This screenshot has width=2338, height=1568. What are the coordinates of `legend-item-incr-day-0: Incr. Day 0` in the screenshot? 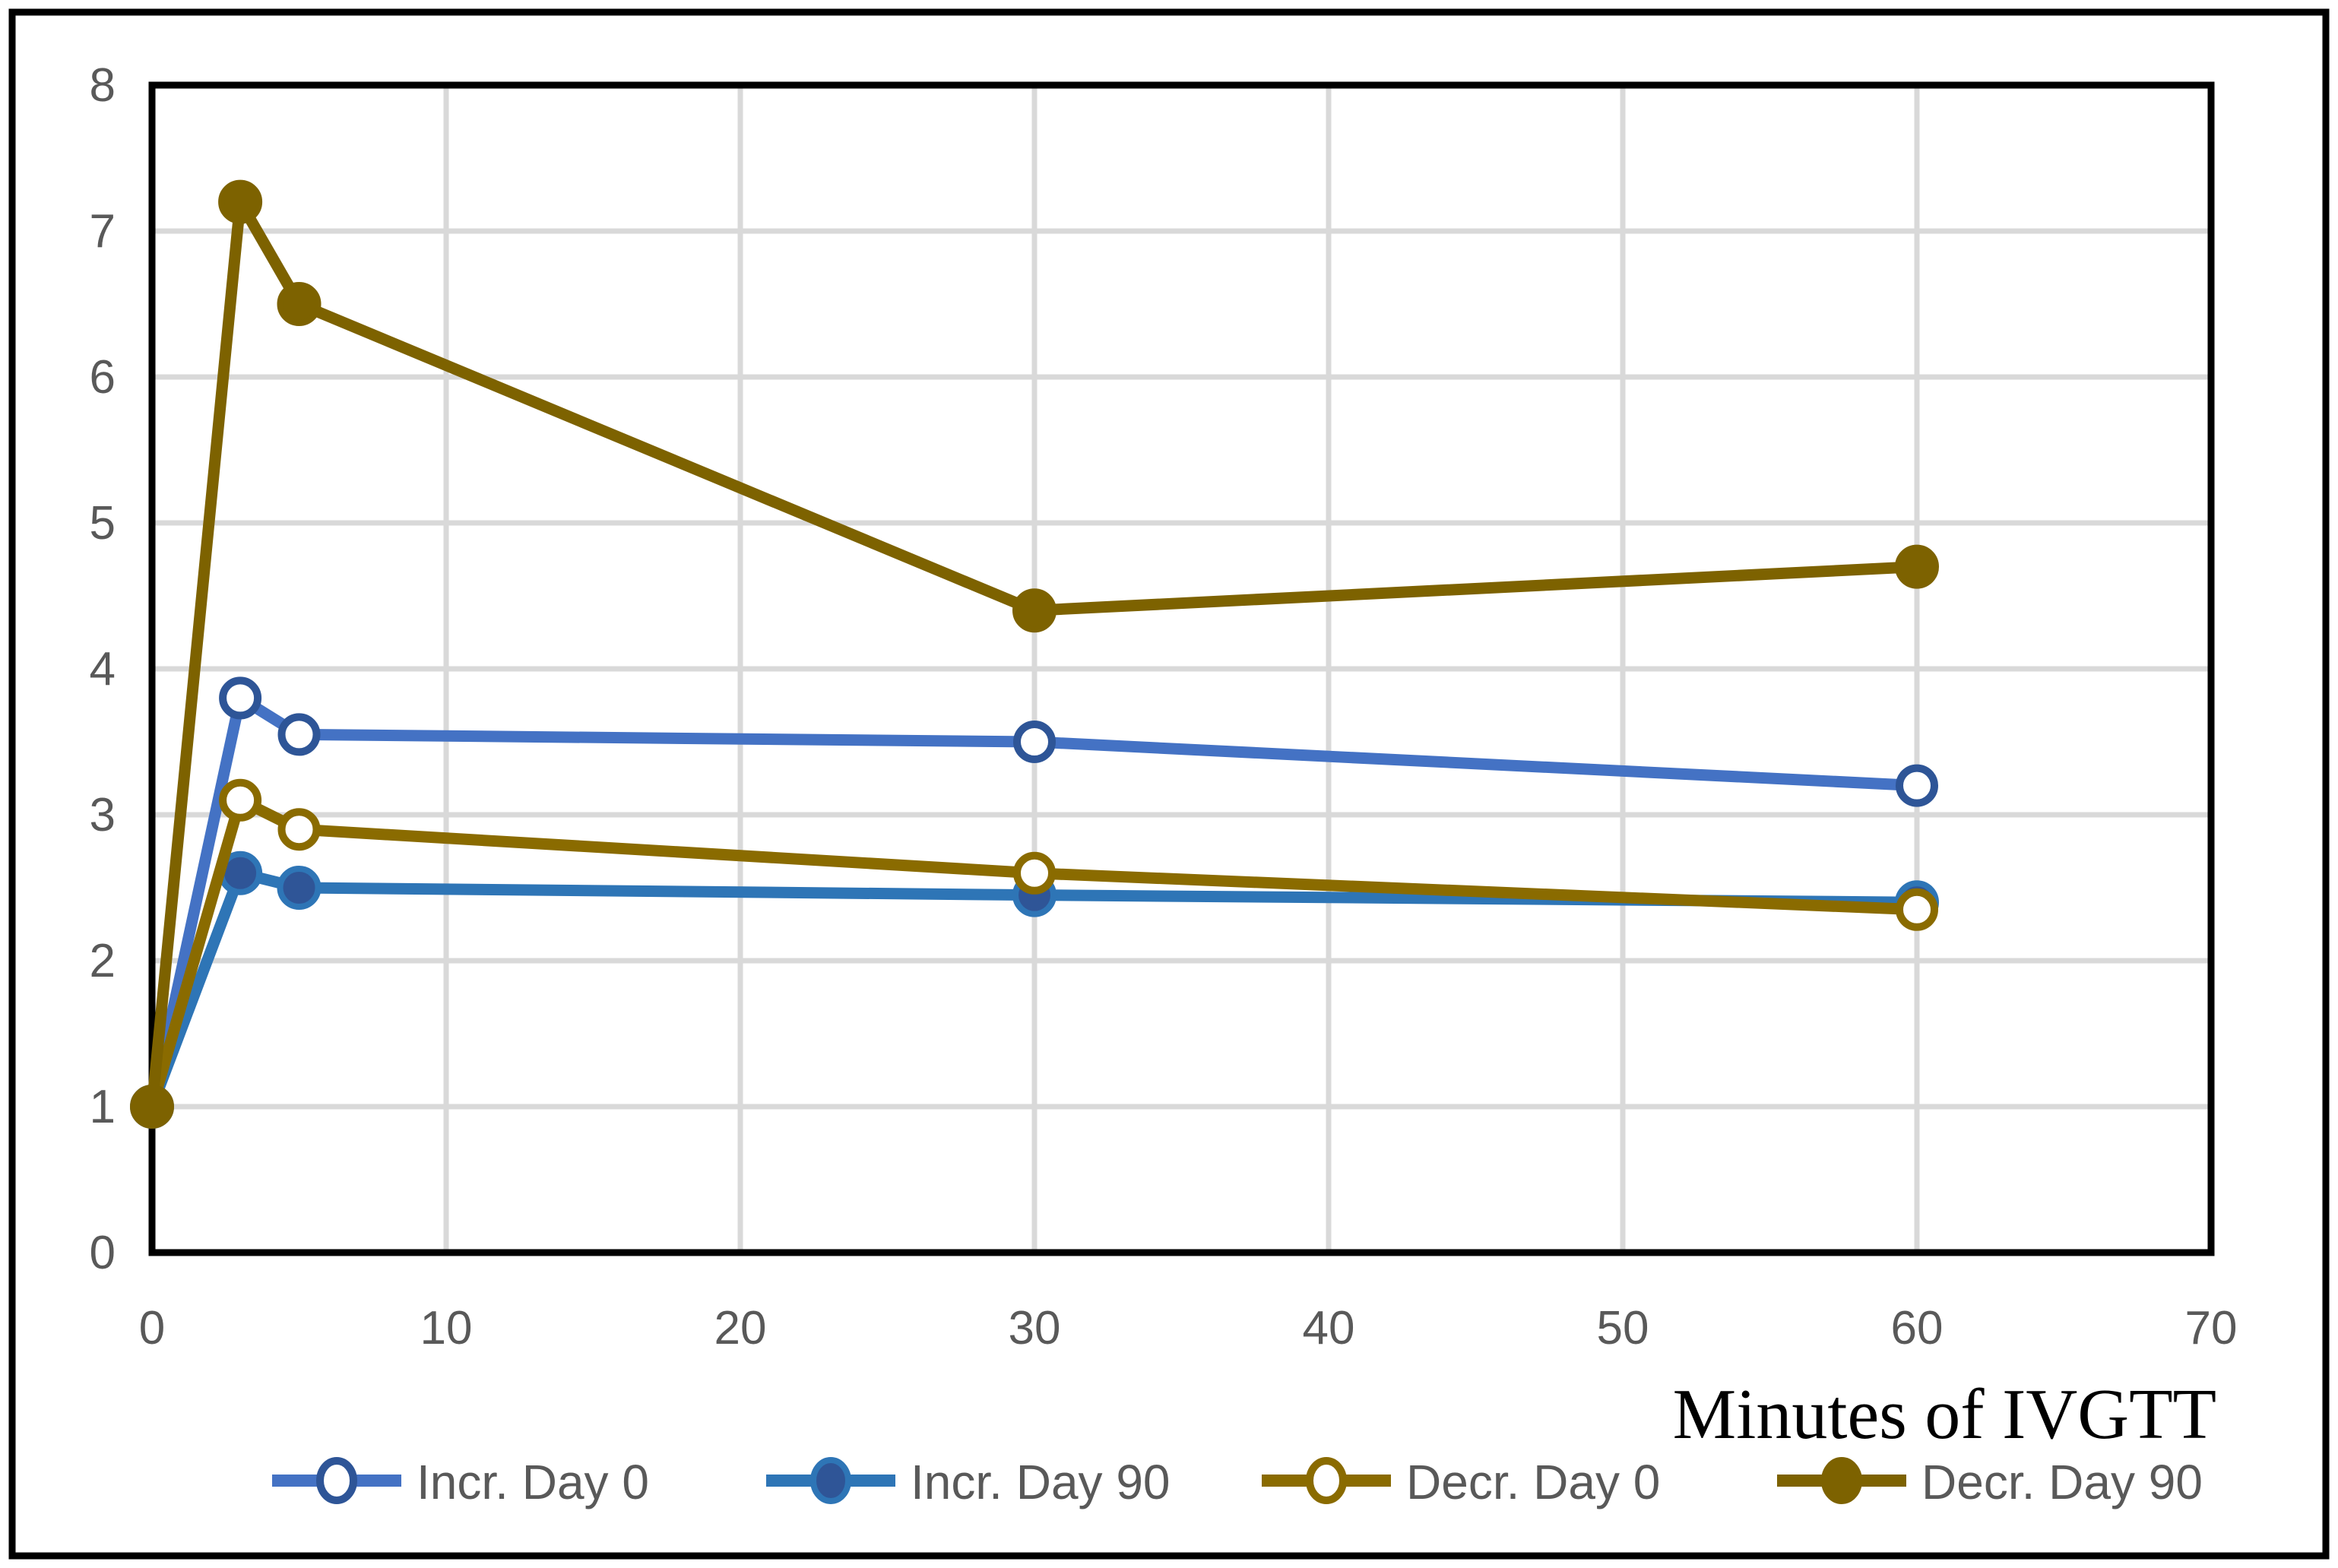 It's located at (461, 1482).